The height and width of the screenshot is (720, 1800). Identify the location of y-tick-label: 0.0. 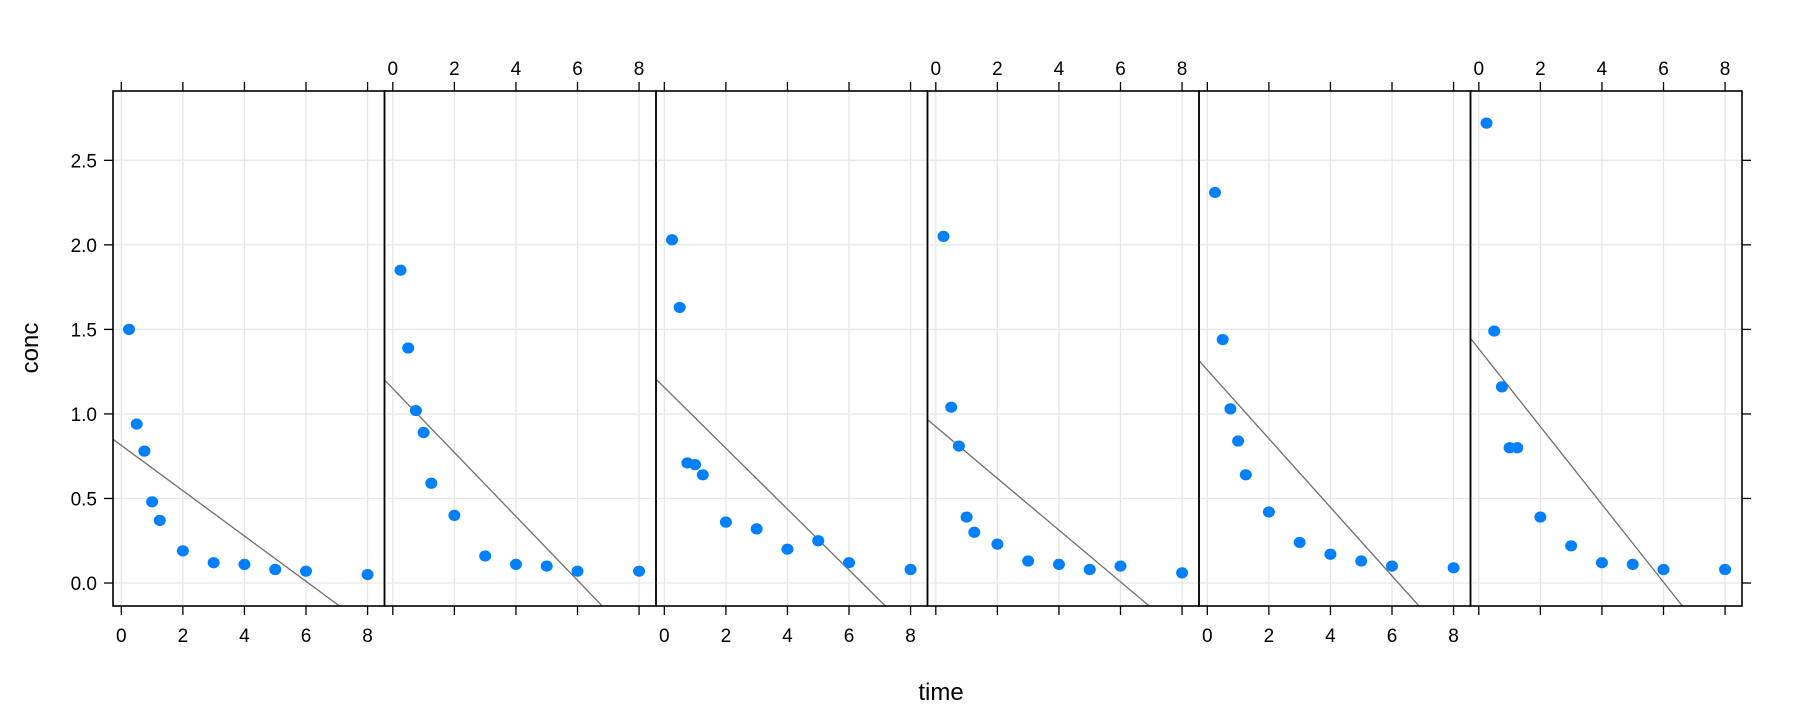
(84, 584).